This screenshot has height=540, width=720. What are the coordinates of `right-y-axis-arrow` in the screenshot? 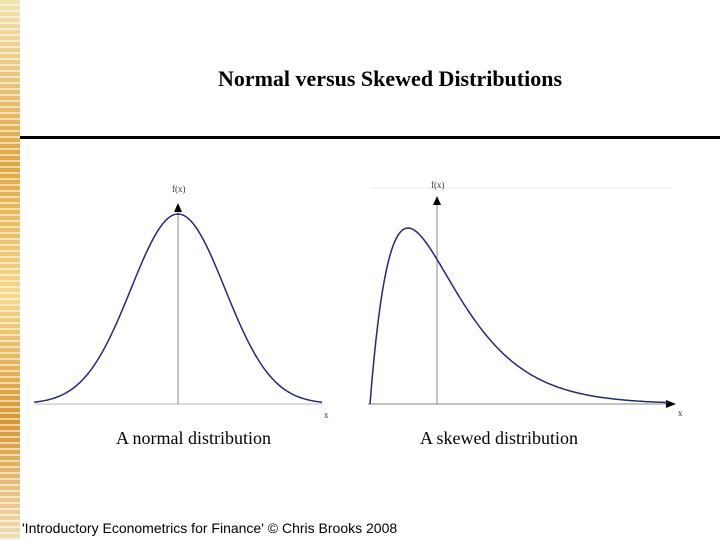 It's located at (437, 200).